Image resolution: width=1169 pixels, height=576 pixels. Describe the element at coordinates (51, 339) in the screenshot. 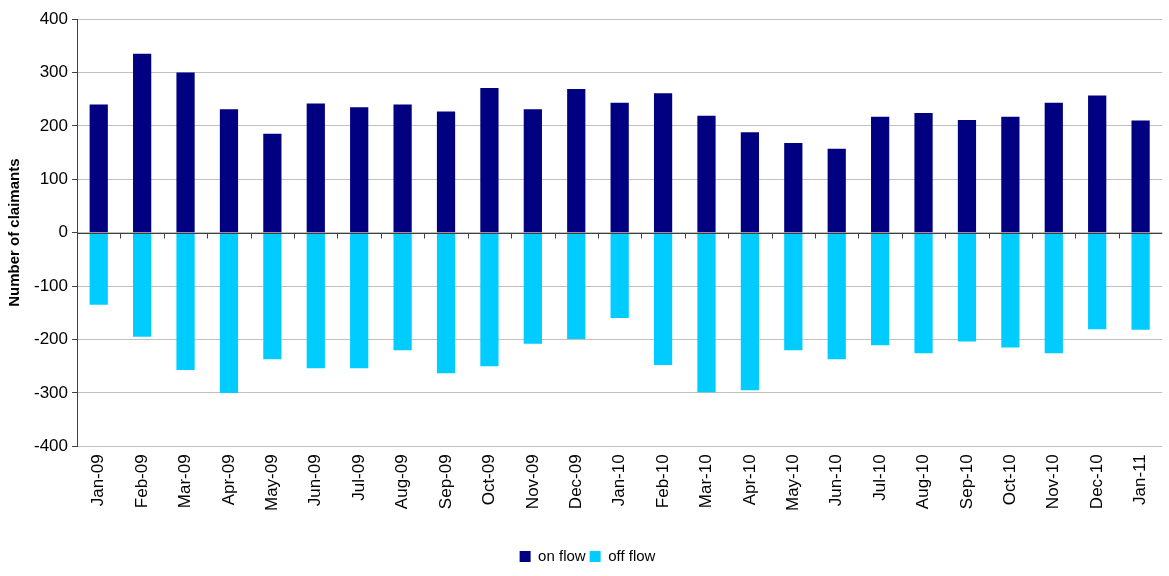

I see `y-tick-label: -200` at that location.